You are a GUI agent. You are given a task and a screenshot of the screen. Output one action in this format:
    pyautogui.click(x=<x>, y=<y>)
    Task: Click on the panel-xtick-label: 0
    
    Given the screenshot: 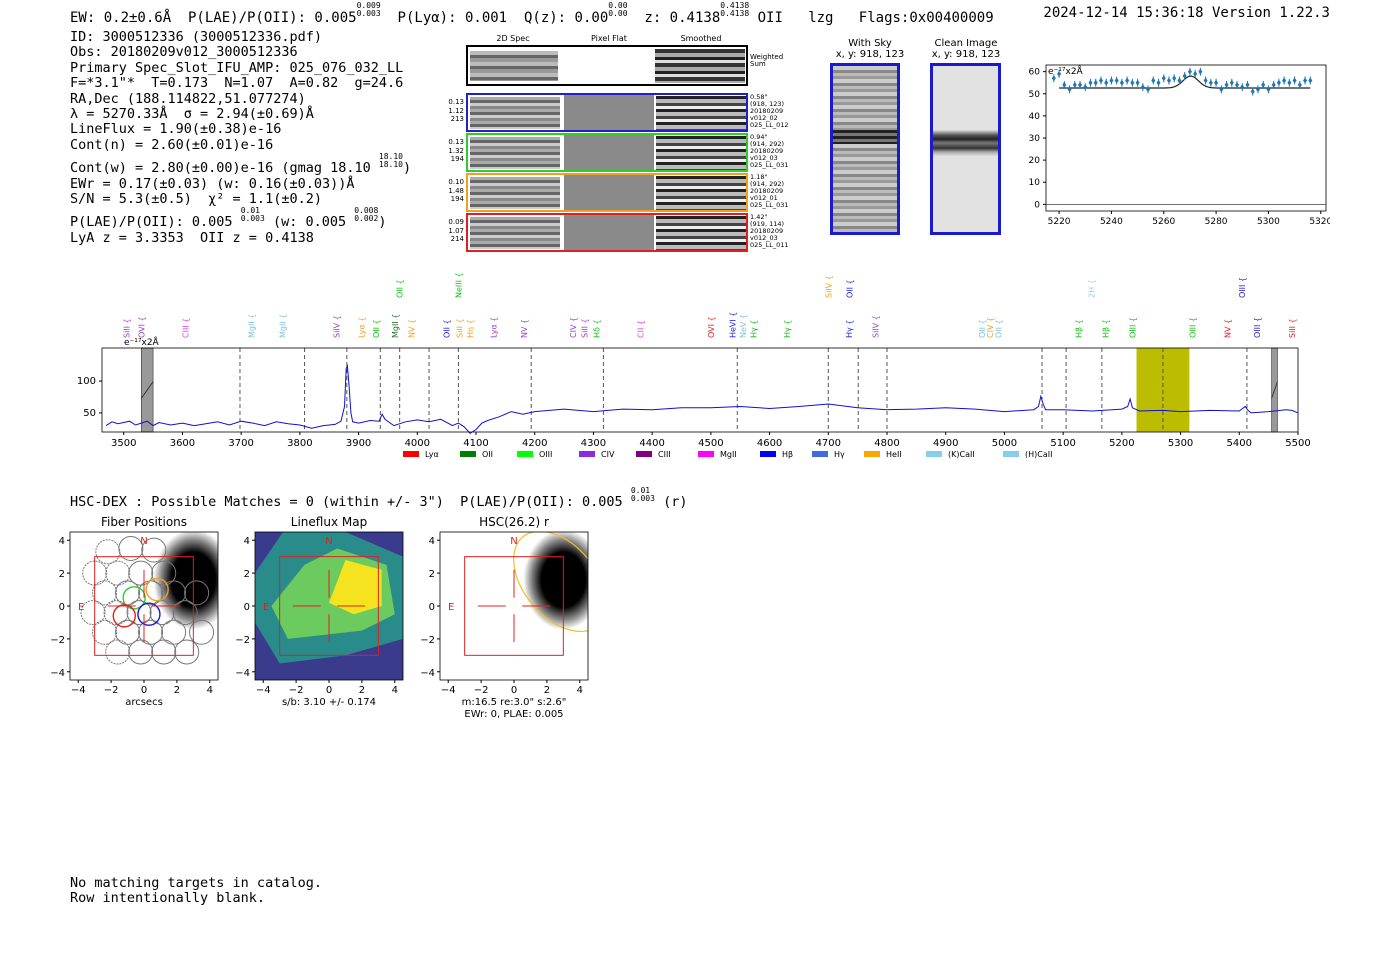 What is the action you would take?
    pyautogui.click(x=514, y=690)
    